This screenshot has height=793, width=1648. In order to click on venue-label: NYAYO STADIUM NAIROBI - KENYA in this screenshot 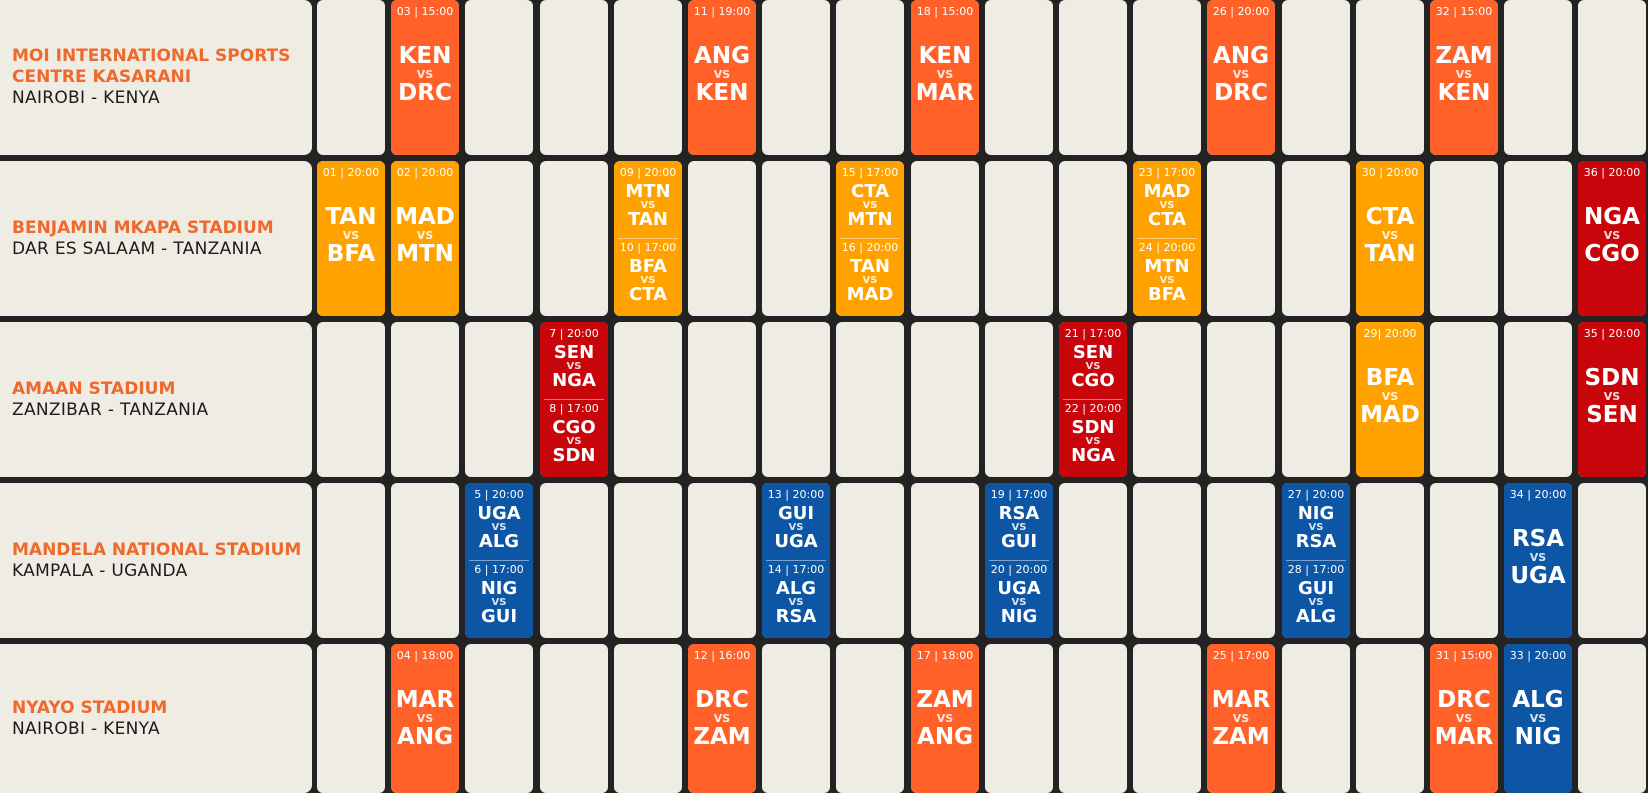, I will do `click(156, 718)`.